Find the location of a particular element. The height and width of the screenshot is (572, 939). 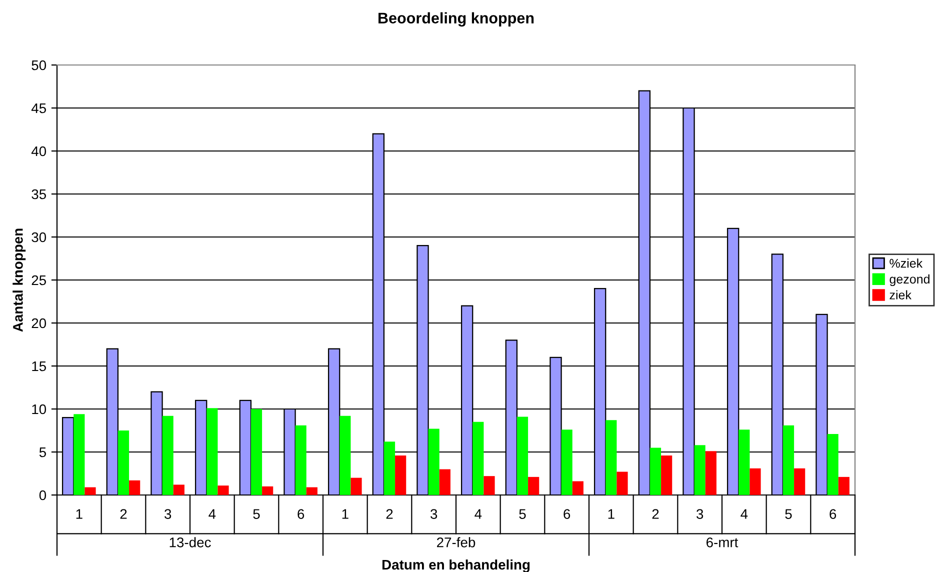

y-tick-label: 25 is located at coordinates (39, 280).